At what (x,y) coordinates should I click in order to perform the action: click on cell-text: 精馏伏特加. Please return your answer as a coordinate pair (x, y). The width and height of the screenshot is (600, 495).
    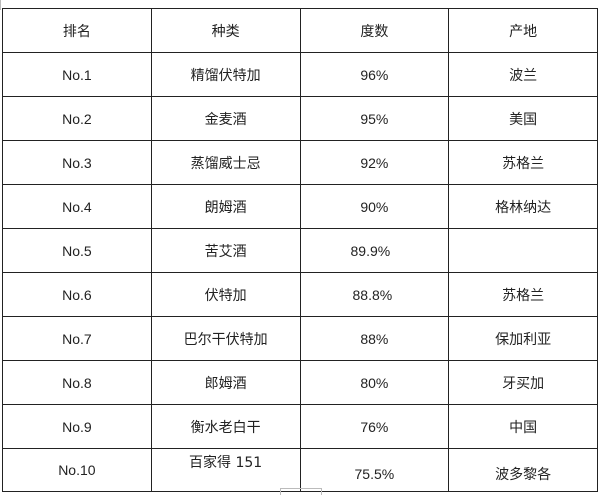
    Looking at the image, I should click on (225, 75).